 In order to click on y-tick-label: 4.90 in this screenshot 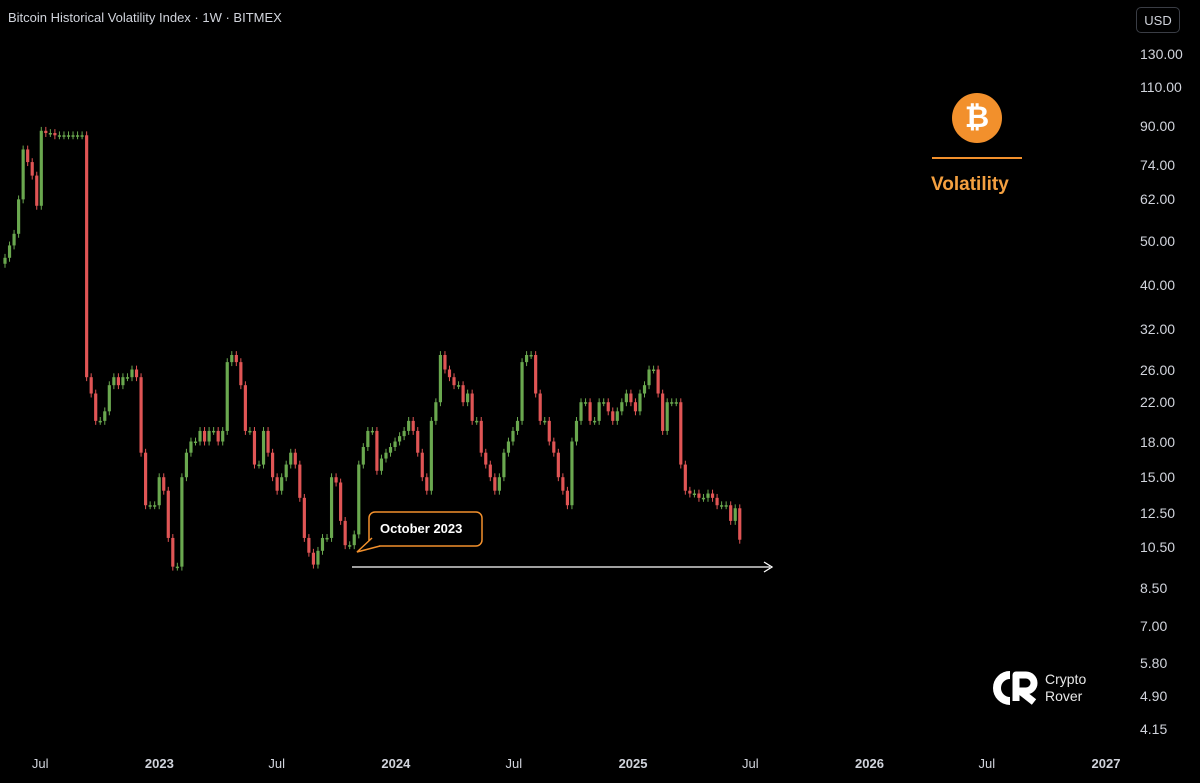, I will do `click(1154, 696)`.